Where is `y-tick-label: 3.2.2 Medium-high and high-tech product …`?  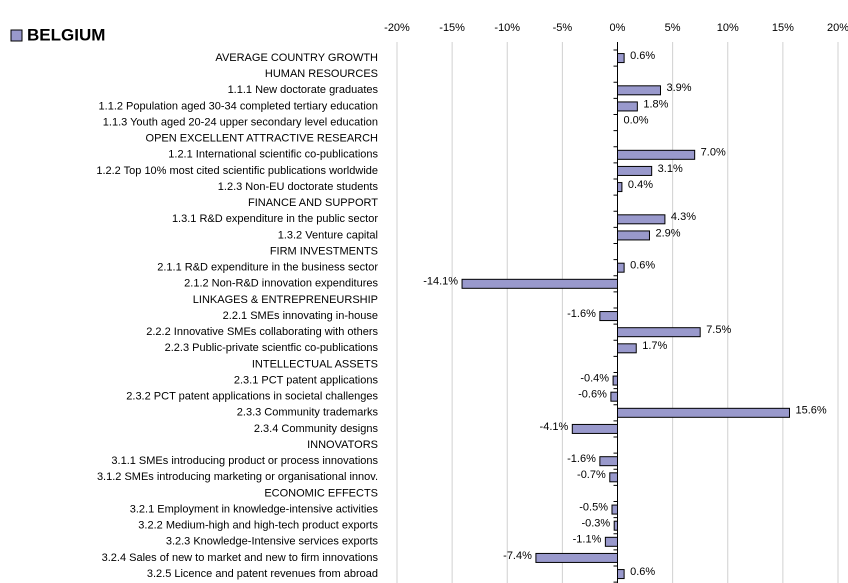 y-tick-label: 3.2.2 Medium-high and high-tech product … is located at coordinates (258, 526).